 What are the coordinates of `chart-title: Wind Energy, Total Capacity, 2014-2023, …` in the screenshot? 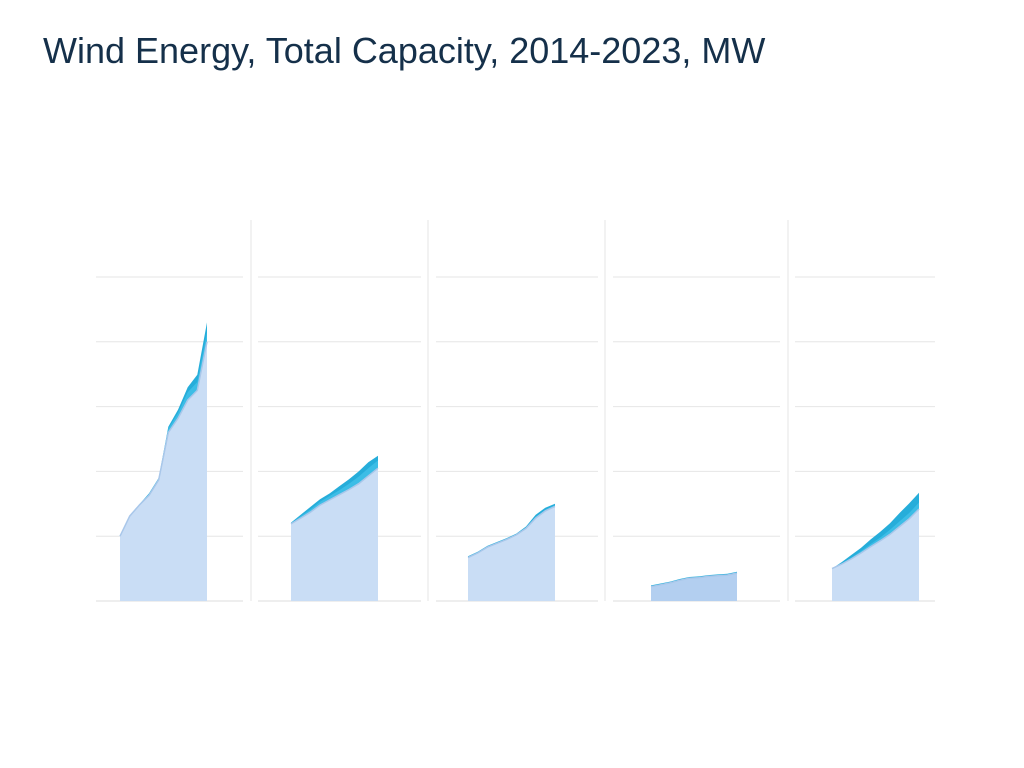 It's located at (404, 50).